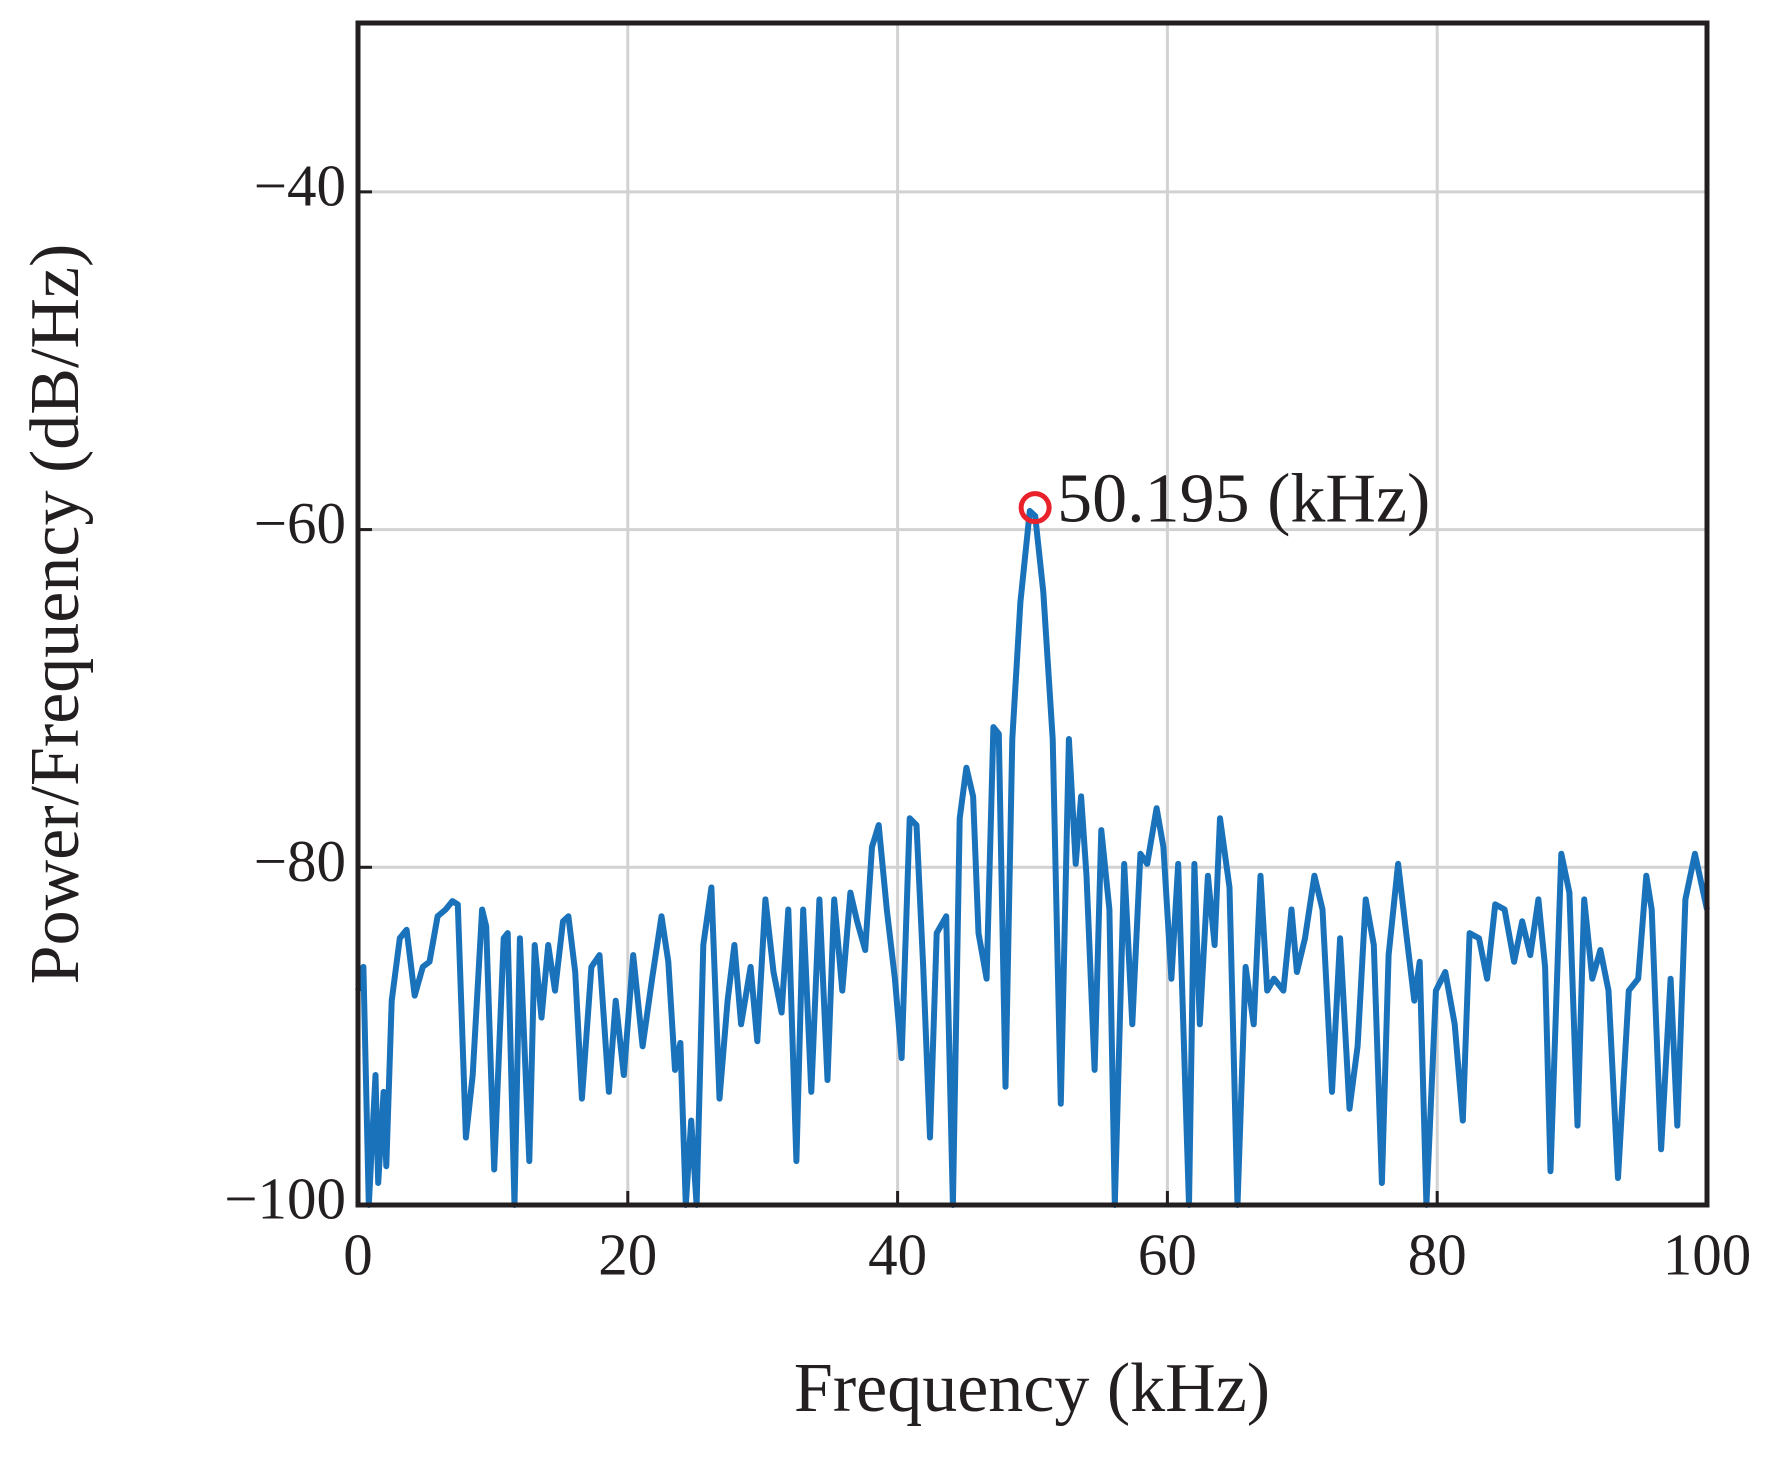  I want to click on y-axis-label: Power/Frequency (dB/Hz), so click(55, 614).